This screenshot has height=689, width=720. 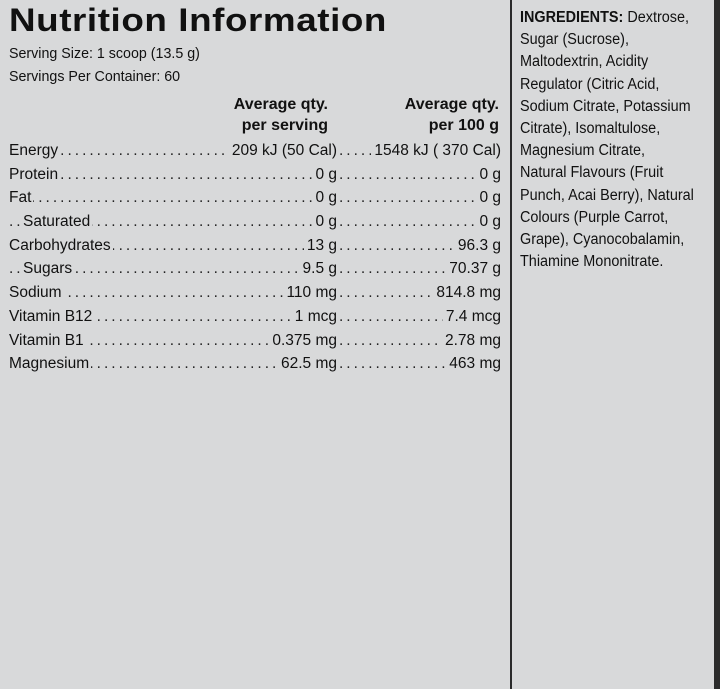 I want to click on per-serving-value: 62.5 mg, so click(x=307, y=364).